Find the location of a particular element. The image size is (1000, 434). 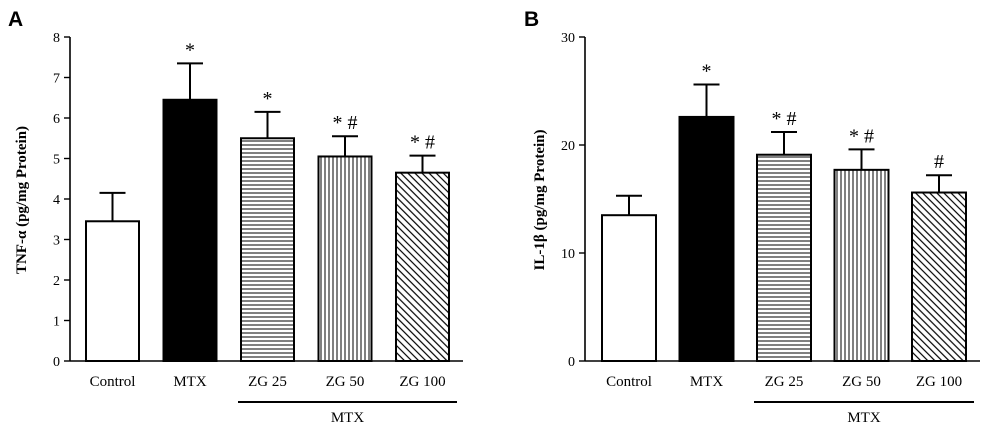

y-ticks: 0 10 20 30 is located at coordinates (573, 200).